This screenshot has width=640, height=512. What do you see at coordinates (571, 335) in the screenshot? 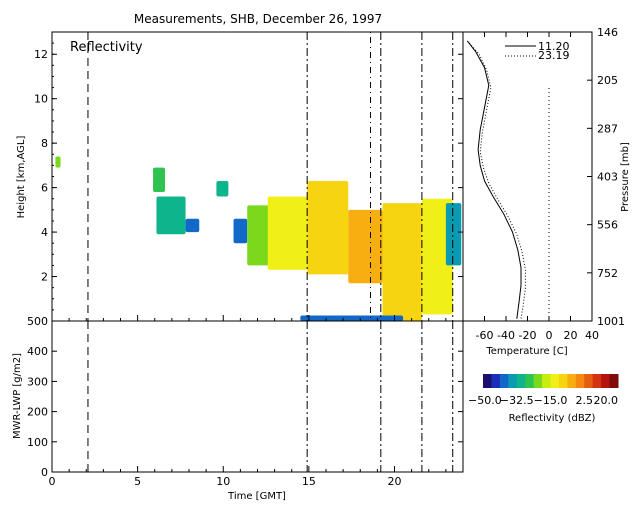
I see `temperature-tick-label: 20` at bounding box center [571, 335].